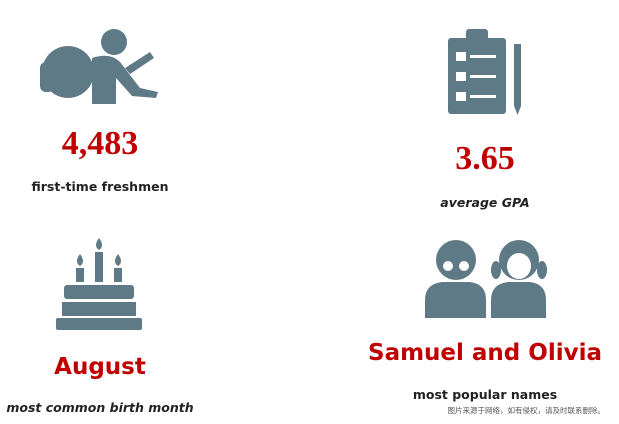 The width and height of the screenshot is (619, 424). What do you see at coordinates (485, 394) in the screenshot?
I see `stat-label: most popular names` at bounding box center [485, 394].